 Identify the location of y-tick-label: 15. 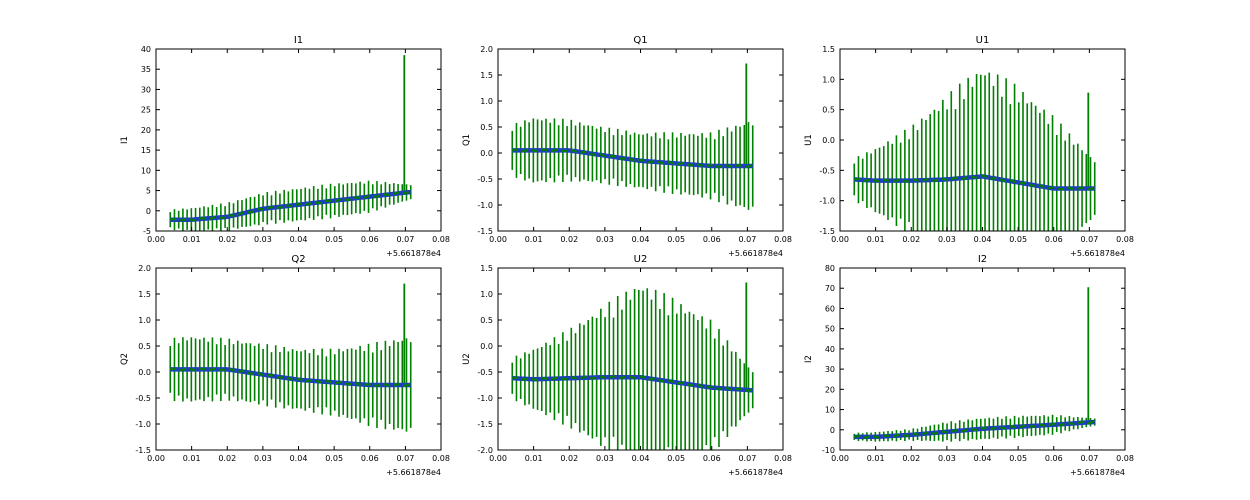
(146, 150).